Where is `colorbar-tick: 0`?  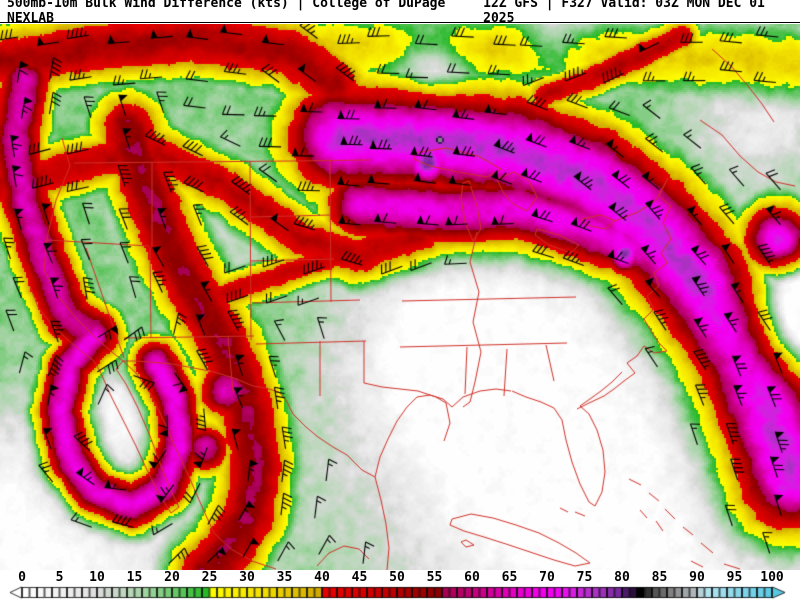 colorbar-tick: 0 is located at coordinates (22, 577).